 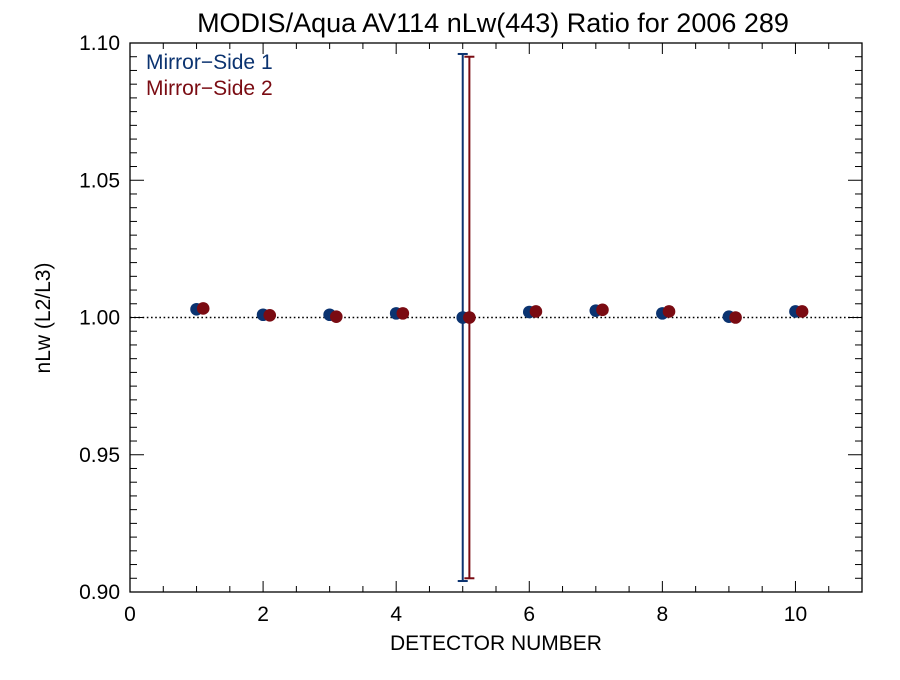 What do you see at coordinates (795, 614) in the screenshot?
I see `x-tick-label: 10` at bounding box center [795, 614].